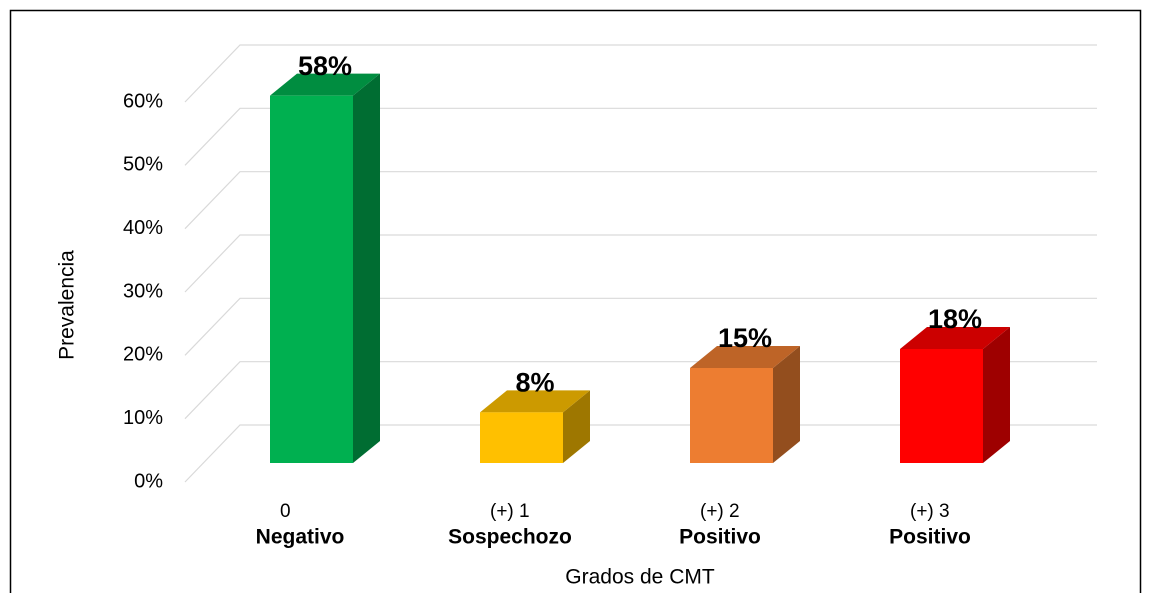 The width and height of the screenshot is (1151, 598). What do you see at coordinates (67, 305) in the screenshot?
I see `y-axis-title: Prevalencia` at bounding box center [67, 305].